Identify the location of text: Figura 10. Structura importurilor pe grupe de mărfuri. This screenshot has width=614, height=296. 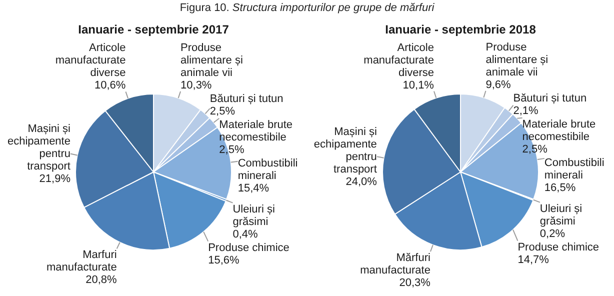
(307, 8).